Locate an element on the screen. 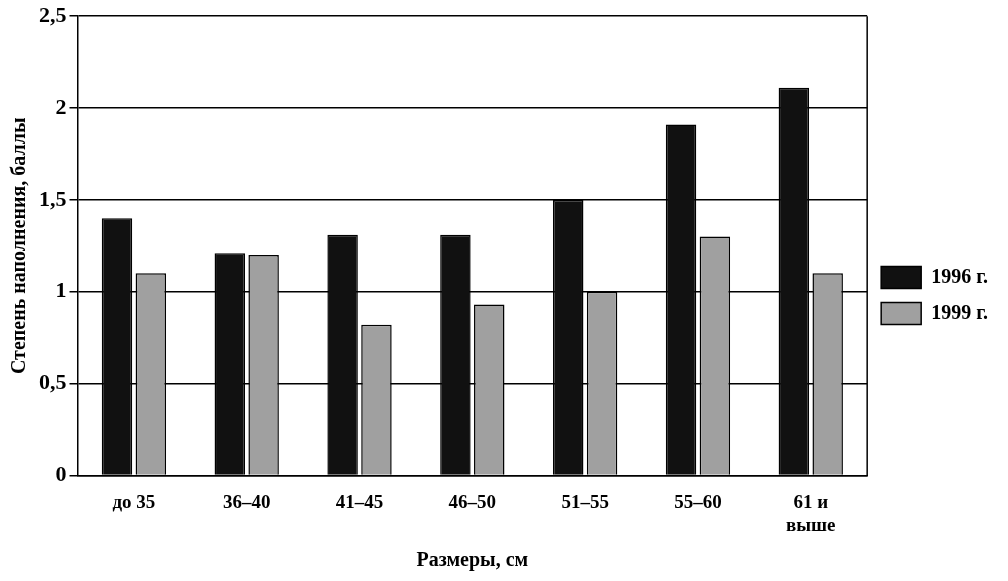 This screenshot has height=581, width=1008. x-axis-title: Размеры, см is located at coordinates (472, 560).